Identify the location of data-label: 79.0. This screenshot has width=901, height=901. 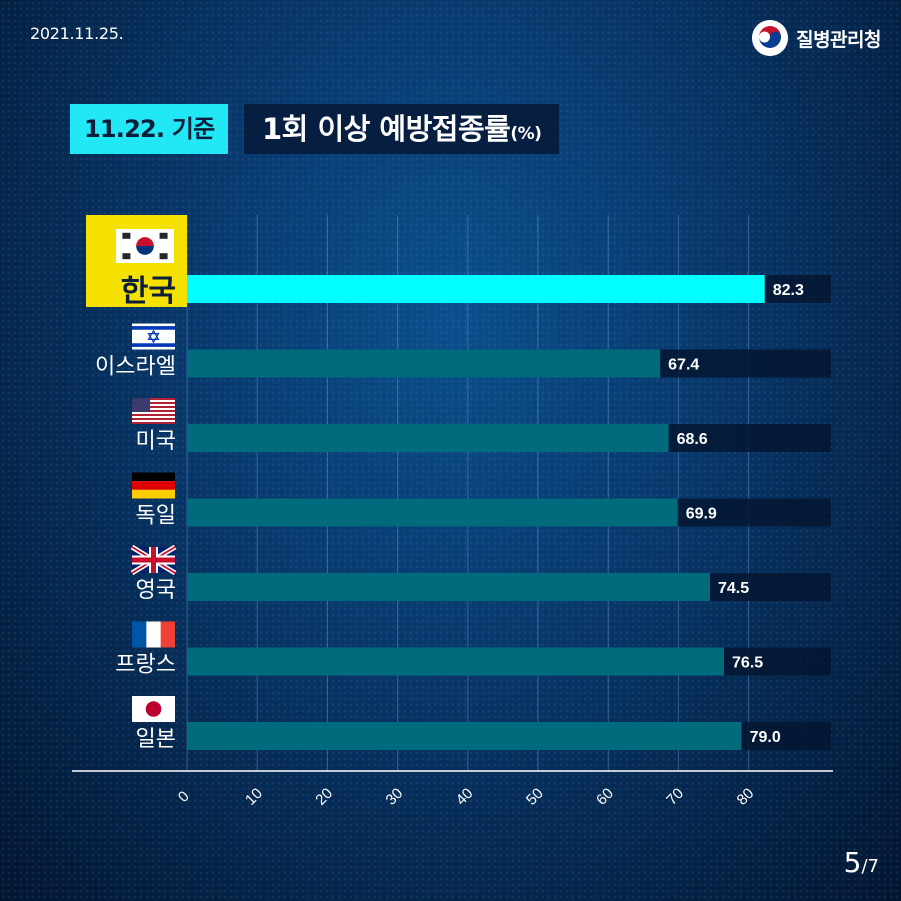
(765, 737).